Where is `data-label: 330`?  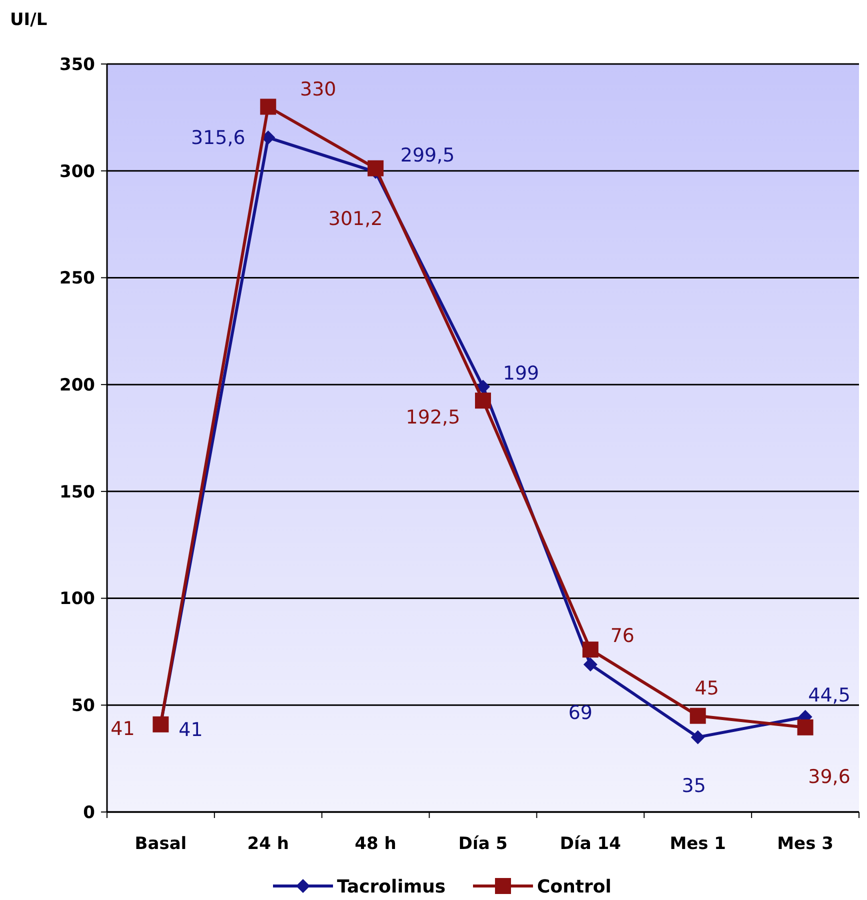
data-label: 330 is located at coordinates (318, 89).